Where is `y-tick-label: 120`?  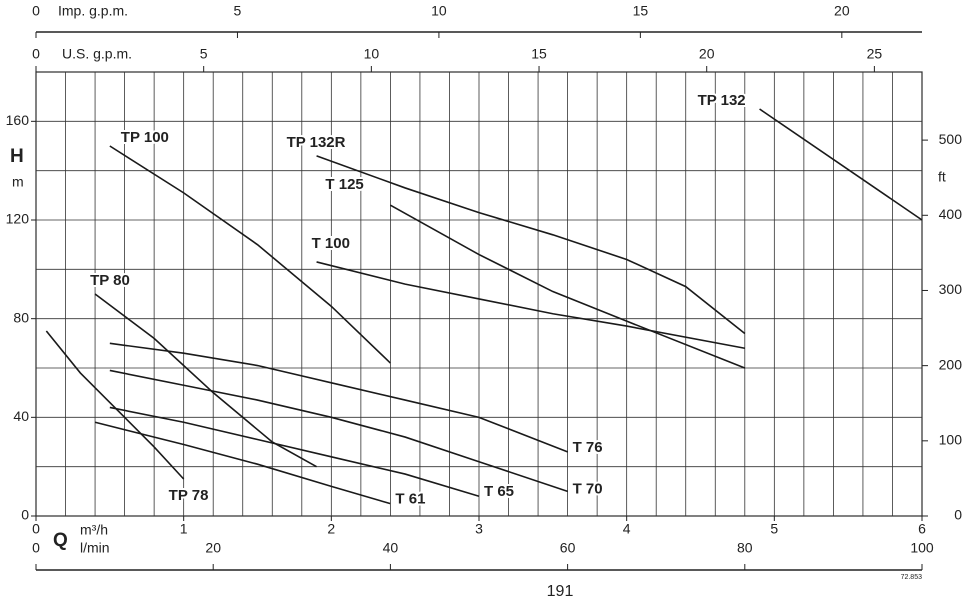 y-tick-label: 120 is located at coordinates (18, 219).